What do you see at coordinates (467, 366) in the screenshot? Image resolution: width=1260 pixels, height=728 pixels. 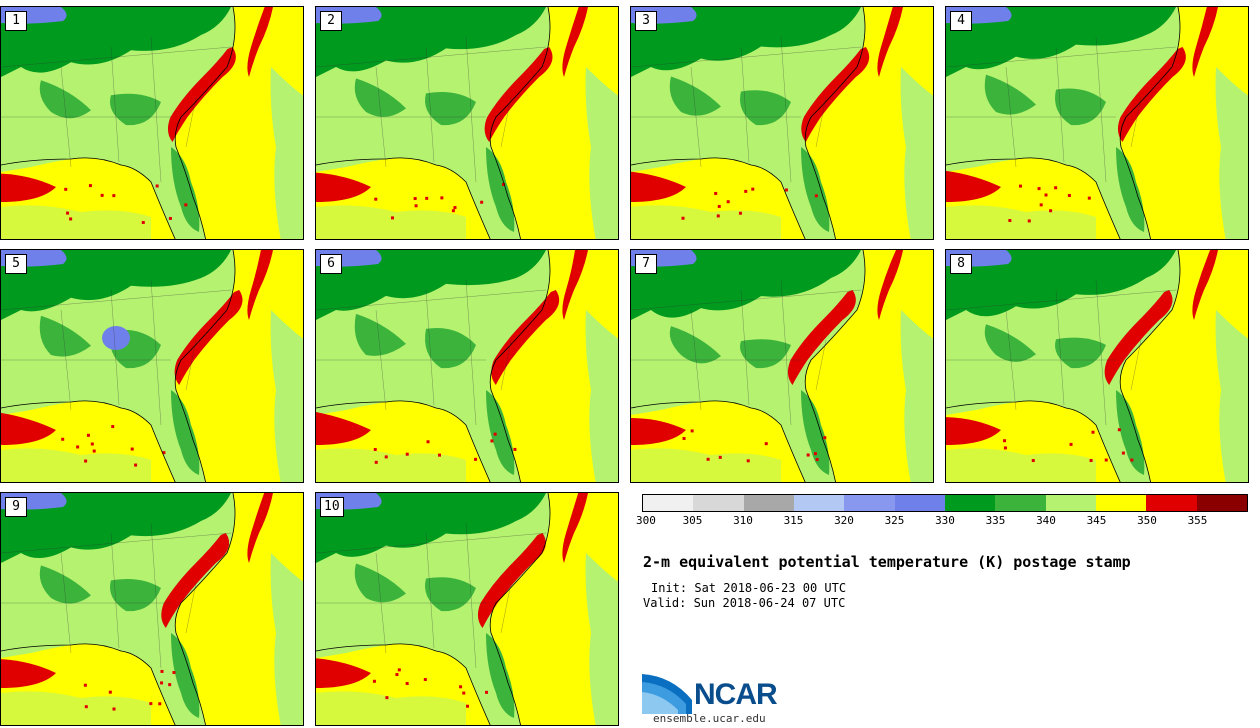 I see `postage-stamp-map: 6` at bounding box center [467, 366].